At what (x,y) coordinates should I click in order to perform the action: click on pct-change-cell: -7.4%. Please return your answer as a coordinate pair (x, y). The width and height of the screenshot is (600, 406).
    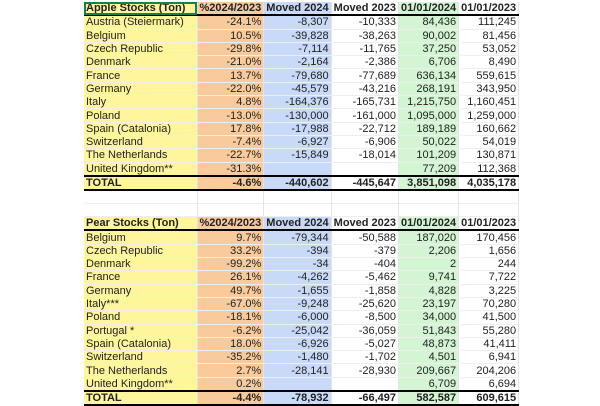
    Looking at the image, I should click on (231, 142).